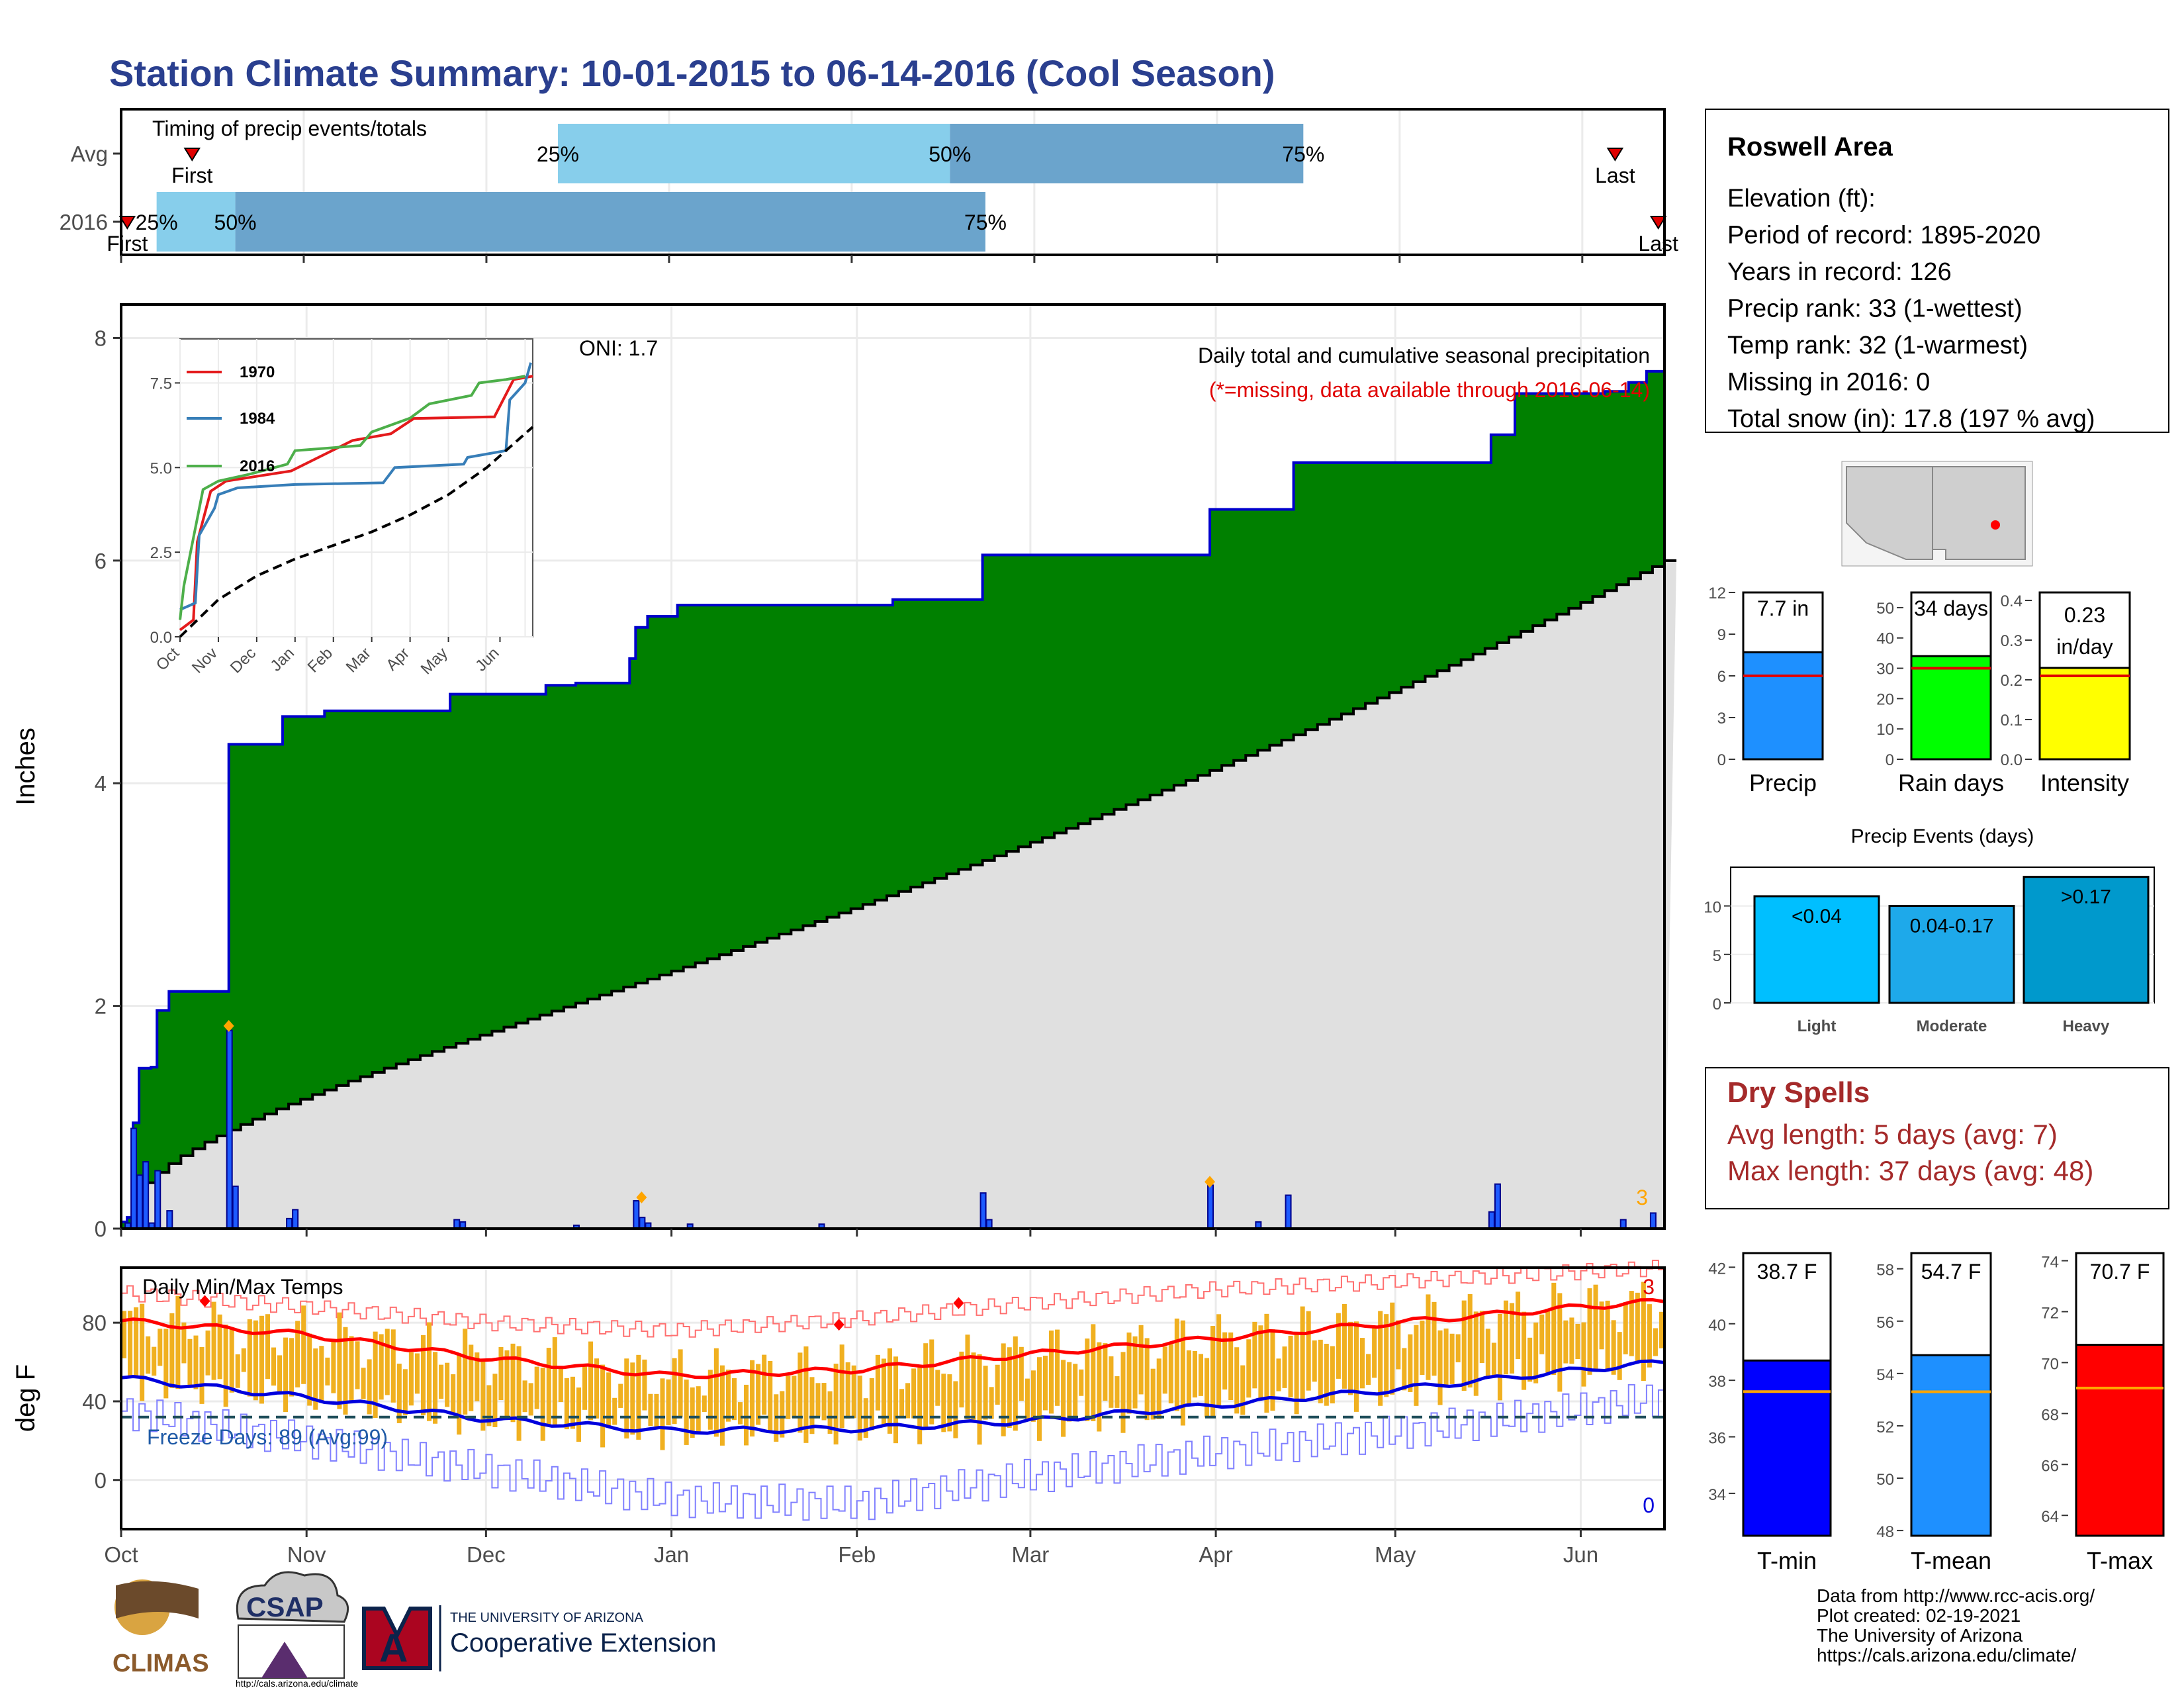 The height and width of the screenshot is (1688, 2184). What do you see at coordinates (2086, 1026) in the screenshot?
I see `events-category-label: Heavy` at bounding box center [2086, 1026].